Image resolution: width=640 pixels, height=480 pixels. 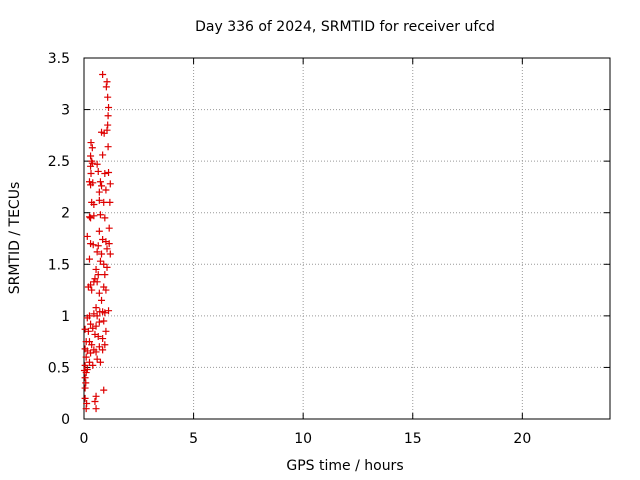 I want to click on x-tick-label: 0, so click(x=84, y=439).